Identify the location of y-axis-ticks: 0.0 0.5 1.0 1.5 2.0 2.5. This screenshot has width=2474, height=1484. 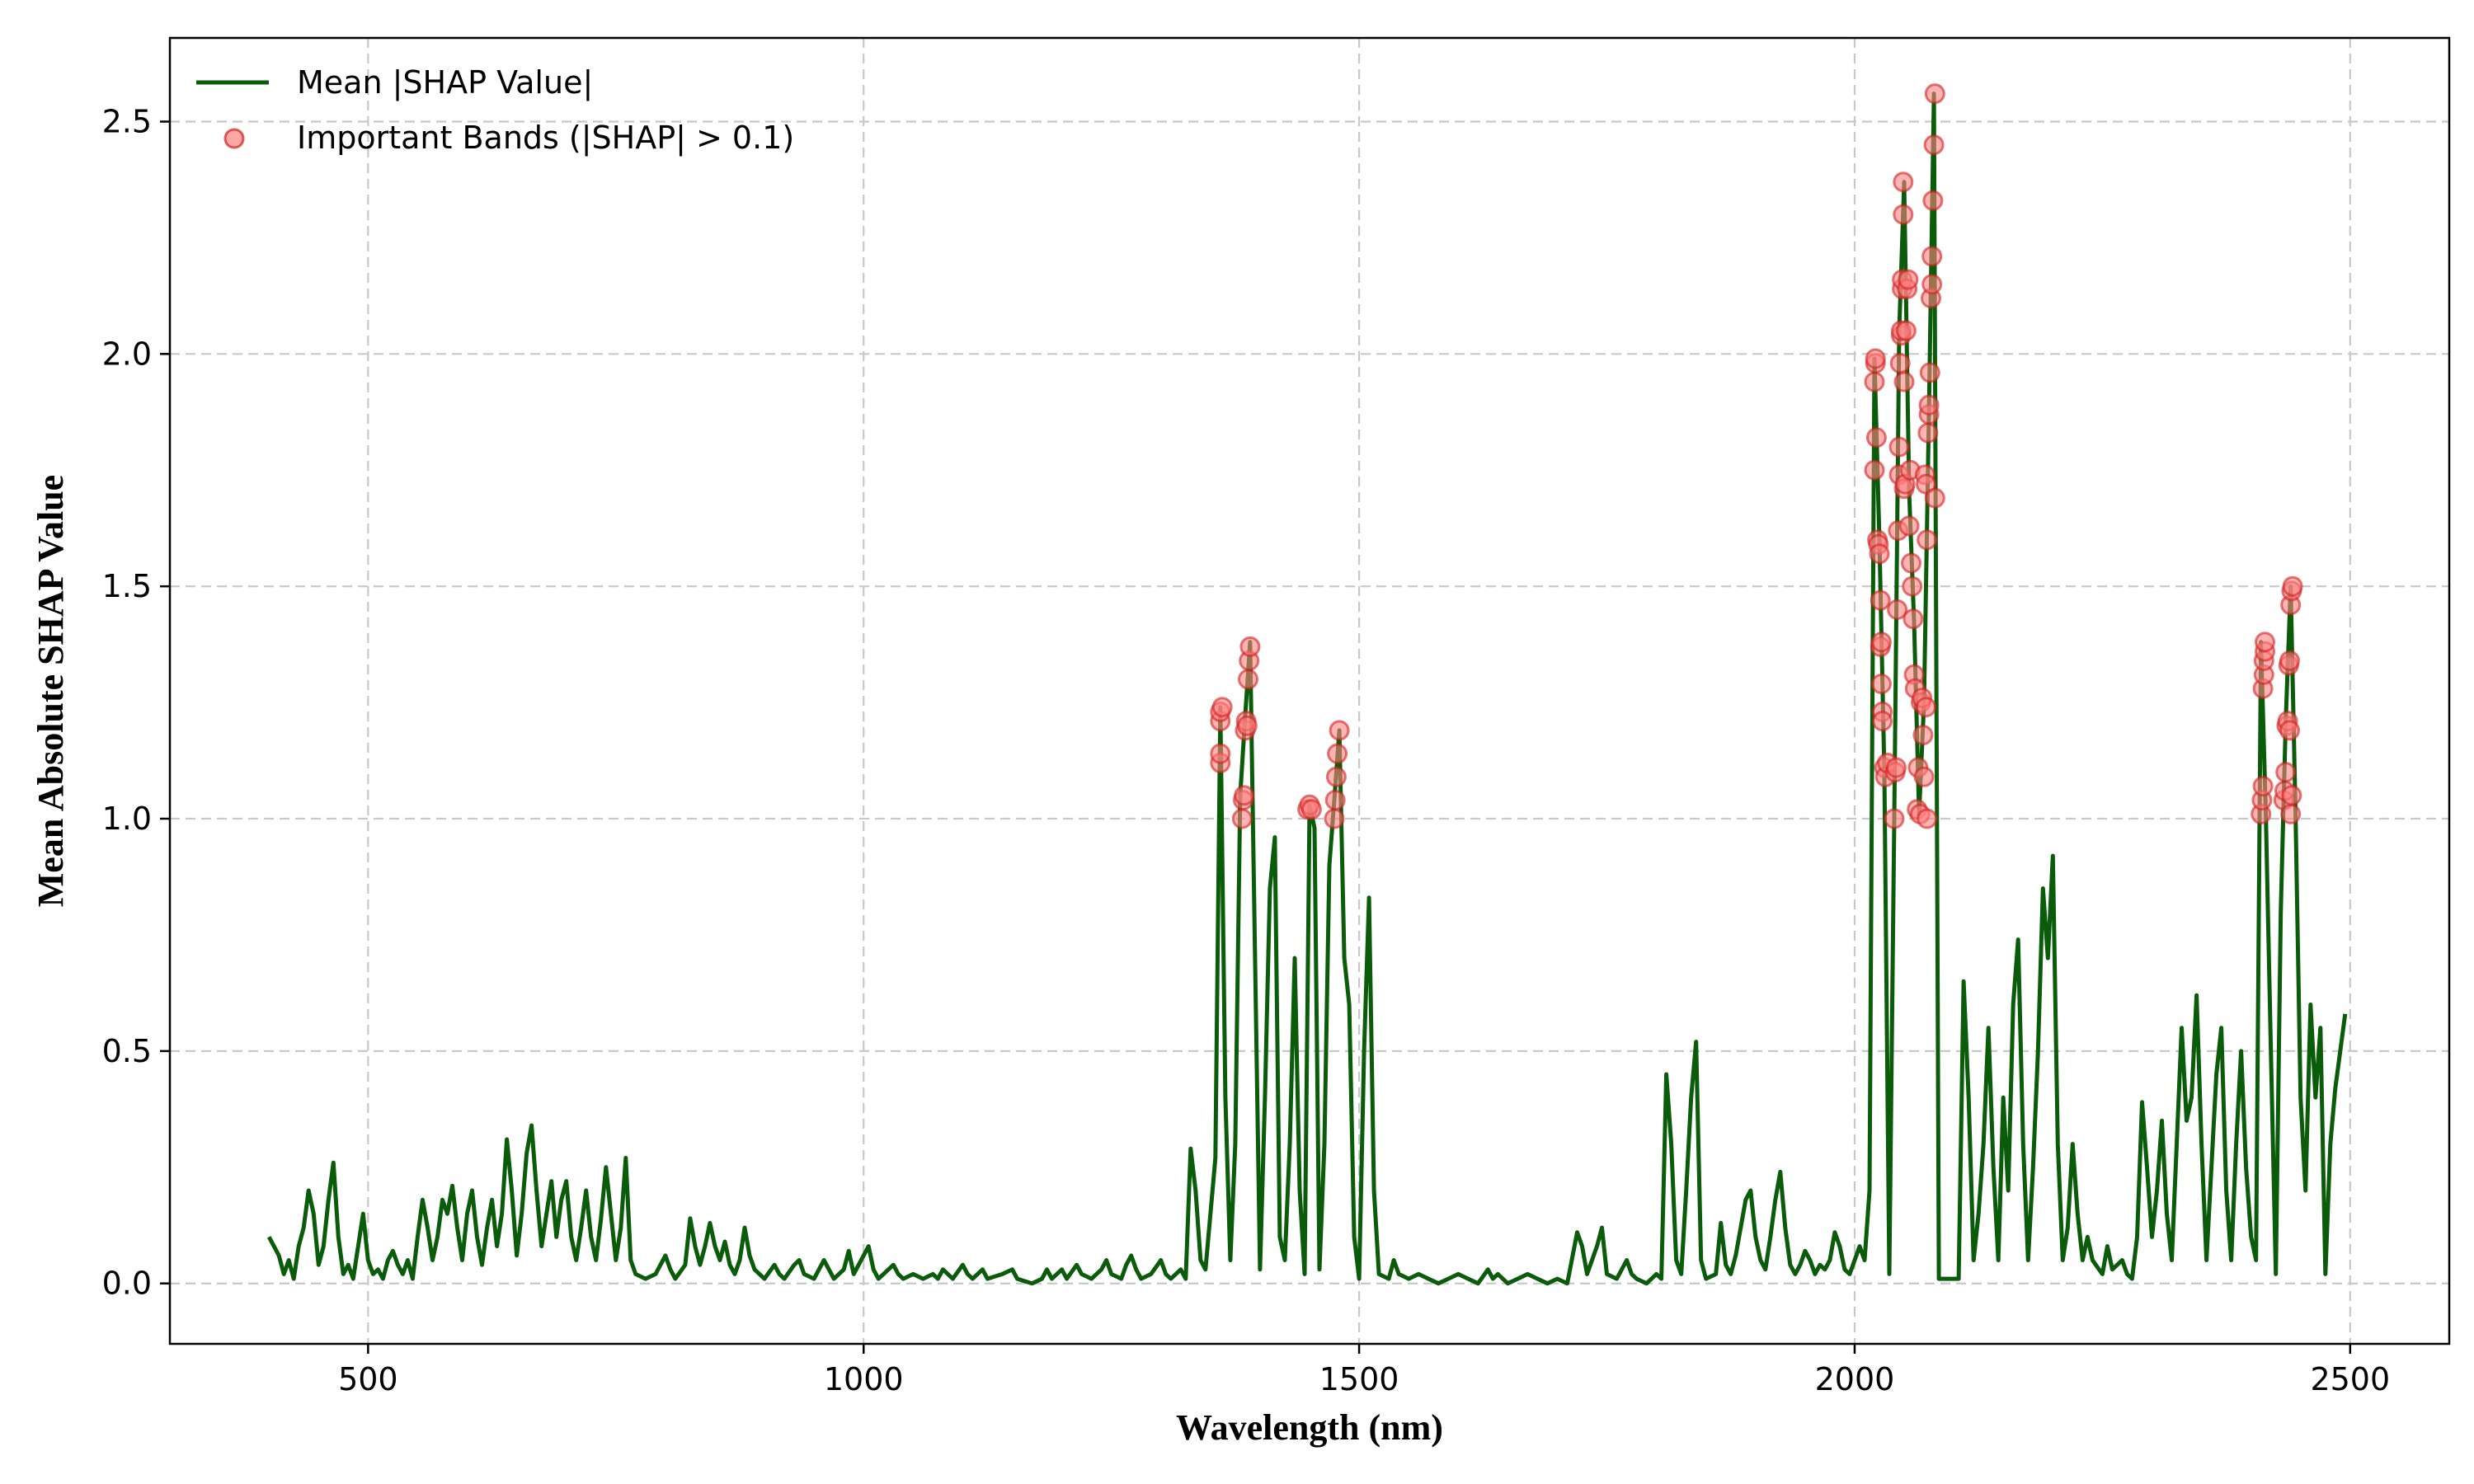
(136, 702).